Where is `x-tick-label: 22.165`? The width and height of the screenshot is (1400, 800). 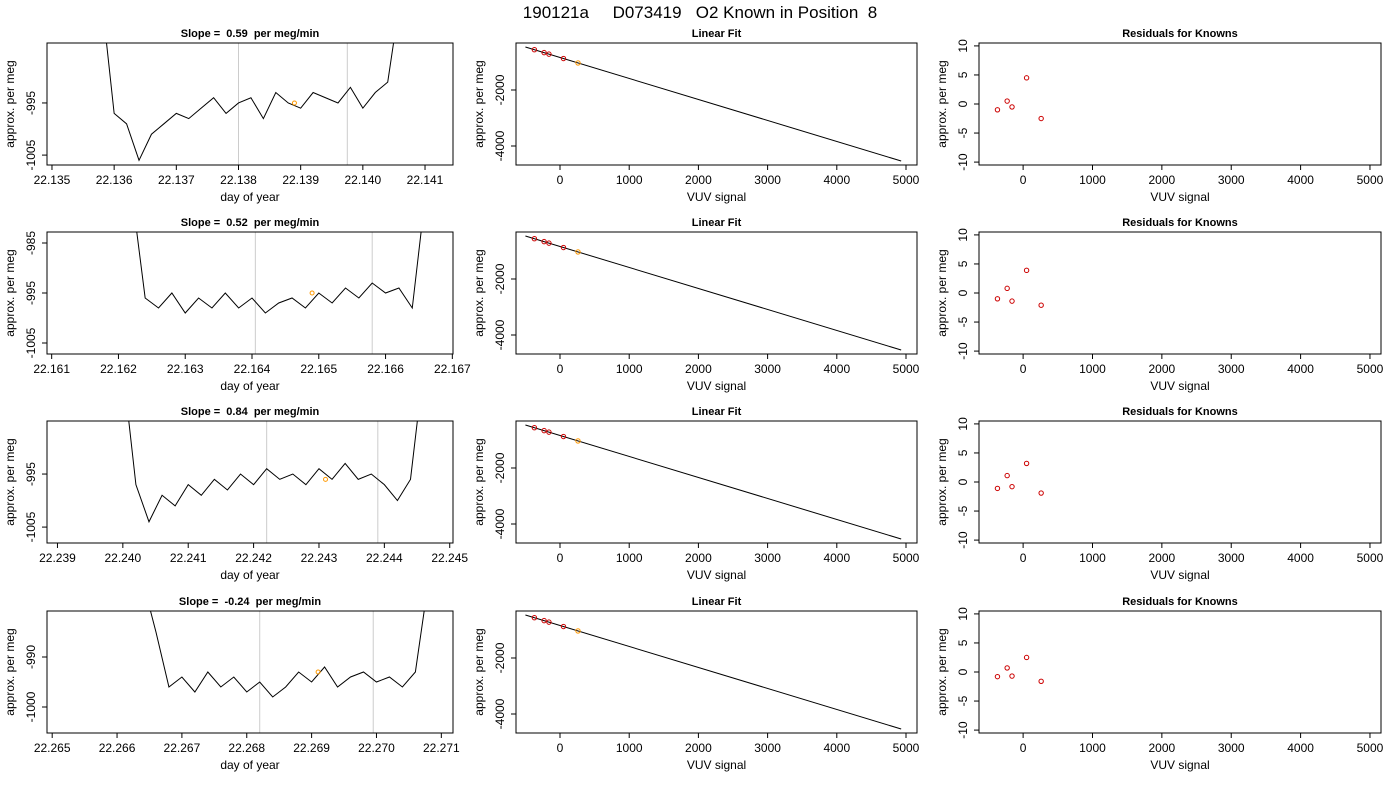
x-tick-label: 22.165 is located at coordinates (318, 369).